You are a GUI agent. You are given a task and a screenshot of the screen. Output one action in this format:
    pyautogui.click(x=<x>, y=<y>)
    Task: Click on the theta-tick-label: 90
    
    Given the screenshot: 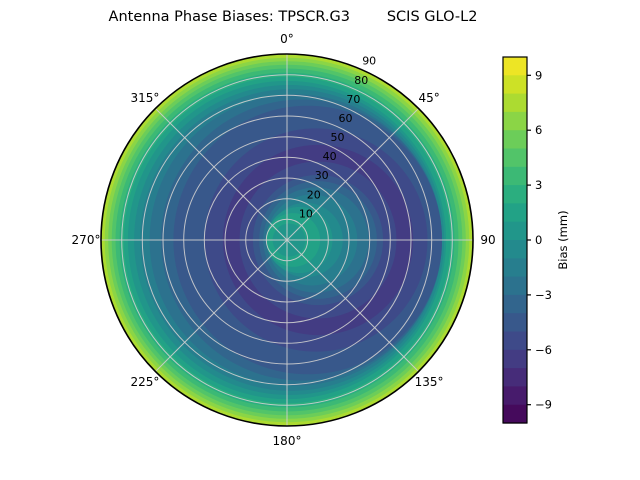 What is the action you would take?
    pyautogui.click(x=487, y=240)
    